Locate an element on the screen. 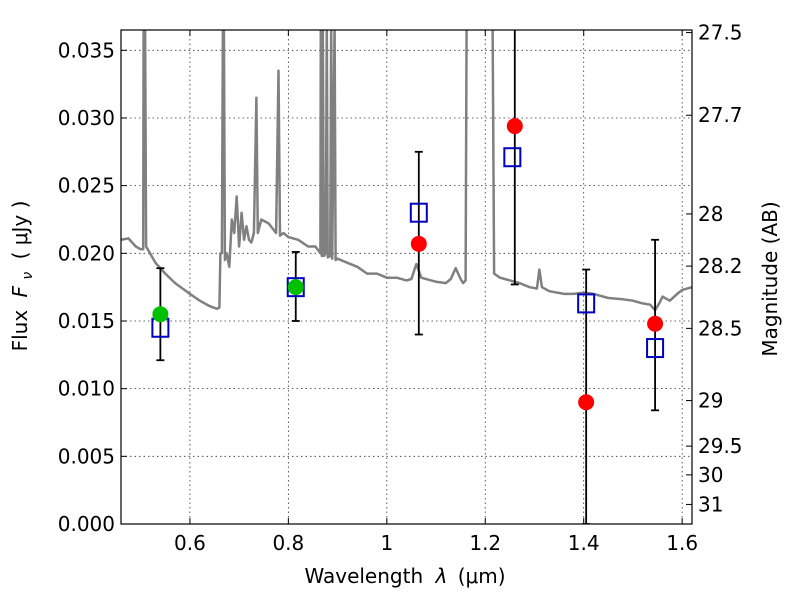 The height and width of the screenshot is (600, 800). y2-axis-label: Magnitude (AB) is located at coordinates (770, 278).